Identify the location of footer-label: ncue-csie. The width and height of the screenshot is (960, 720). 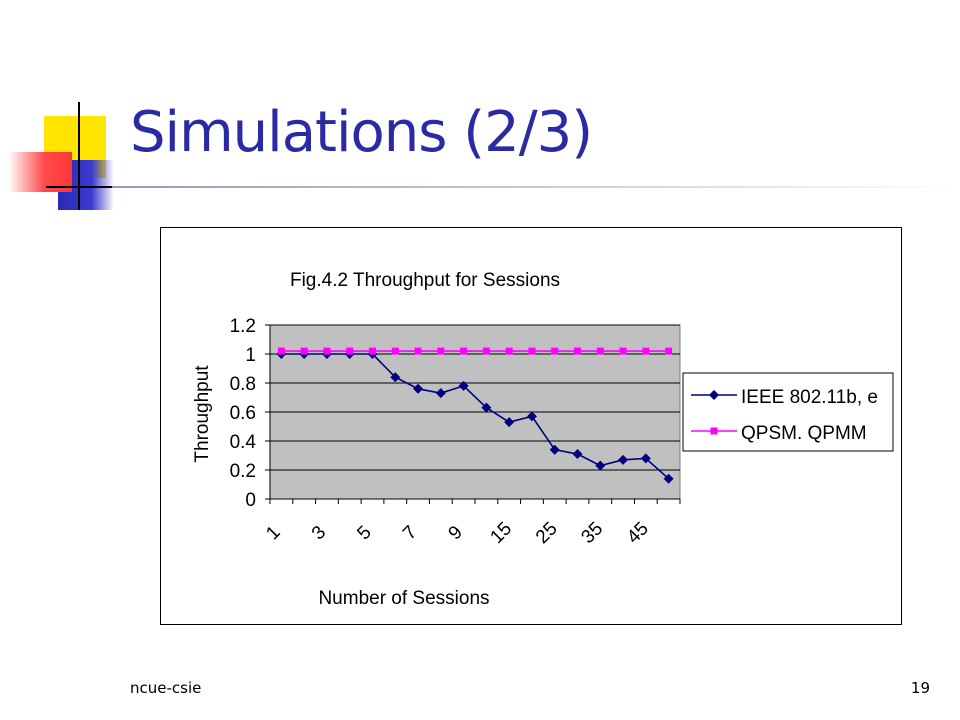
(166, 688).